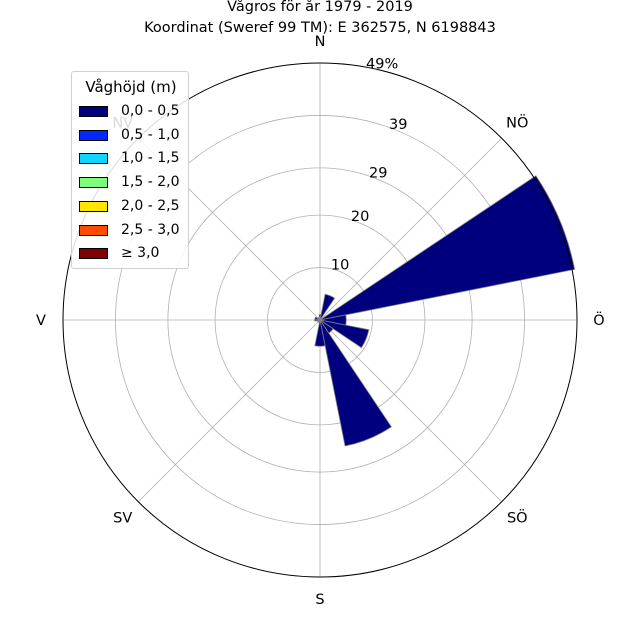  What do you see at coordinates (378, 173) in the screenshot?
I see `radial-tick-label: 29` at bounding box center [378, 173].